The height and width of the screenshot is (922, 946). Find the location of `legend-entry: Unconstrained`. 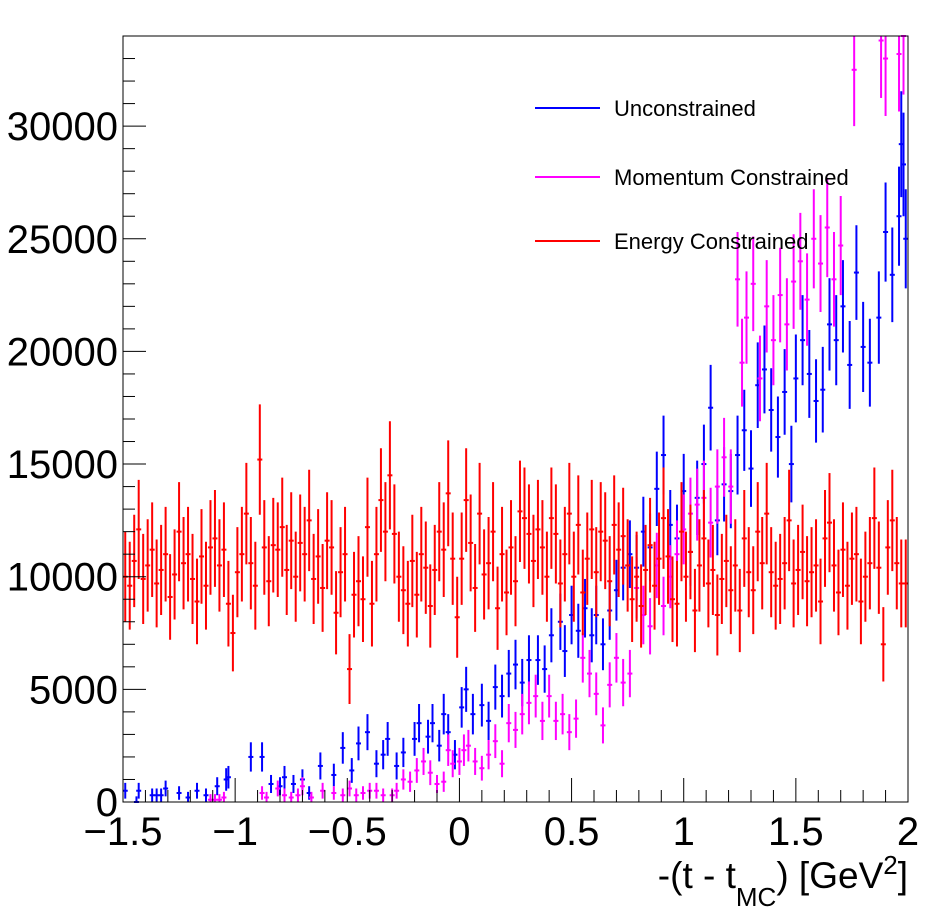

legend-entry: Unconstrained is located at coordinates (645, 108).